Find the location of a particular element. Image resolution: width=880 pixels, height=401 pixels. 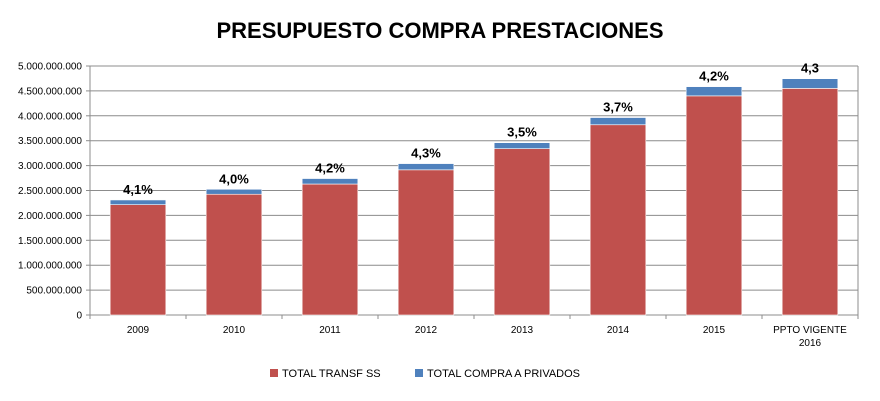

x-tick-label: PPTO VIGENTE is located at coordinates (810, 330).